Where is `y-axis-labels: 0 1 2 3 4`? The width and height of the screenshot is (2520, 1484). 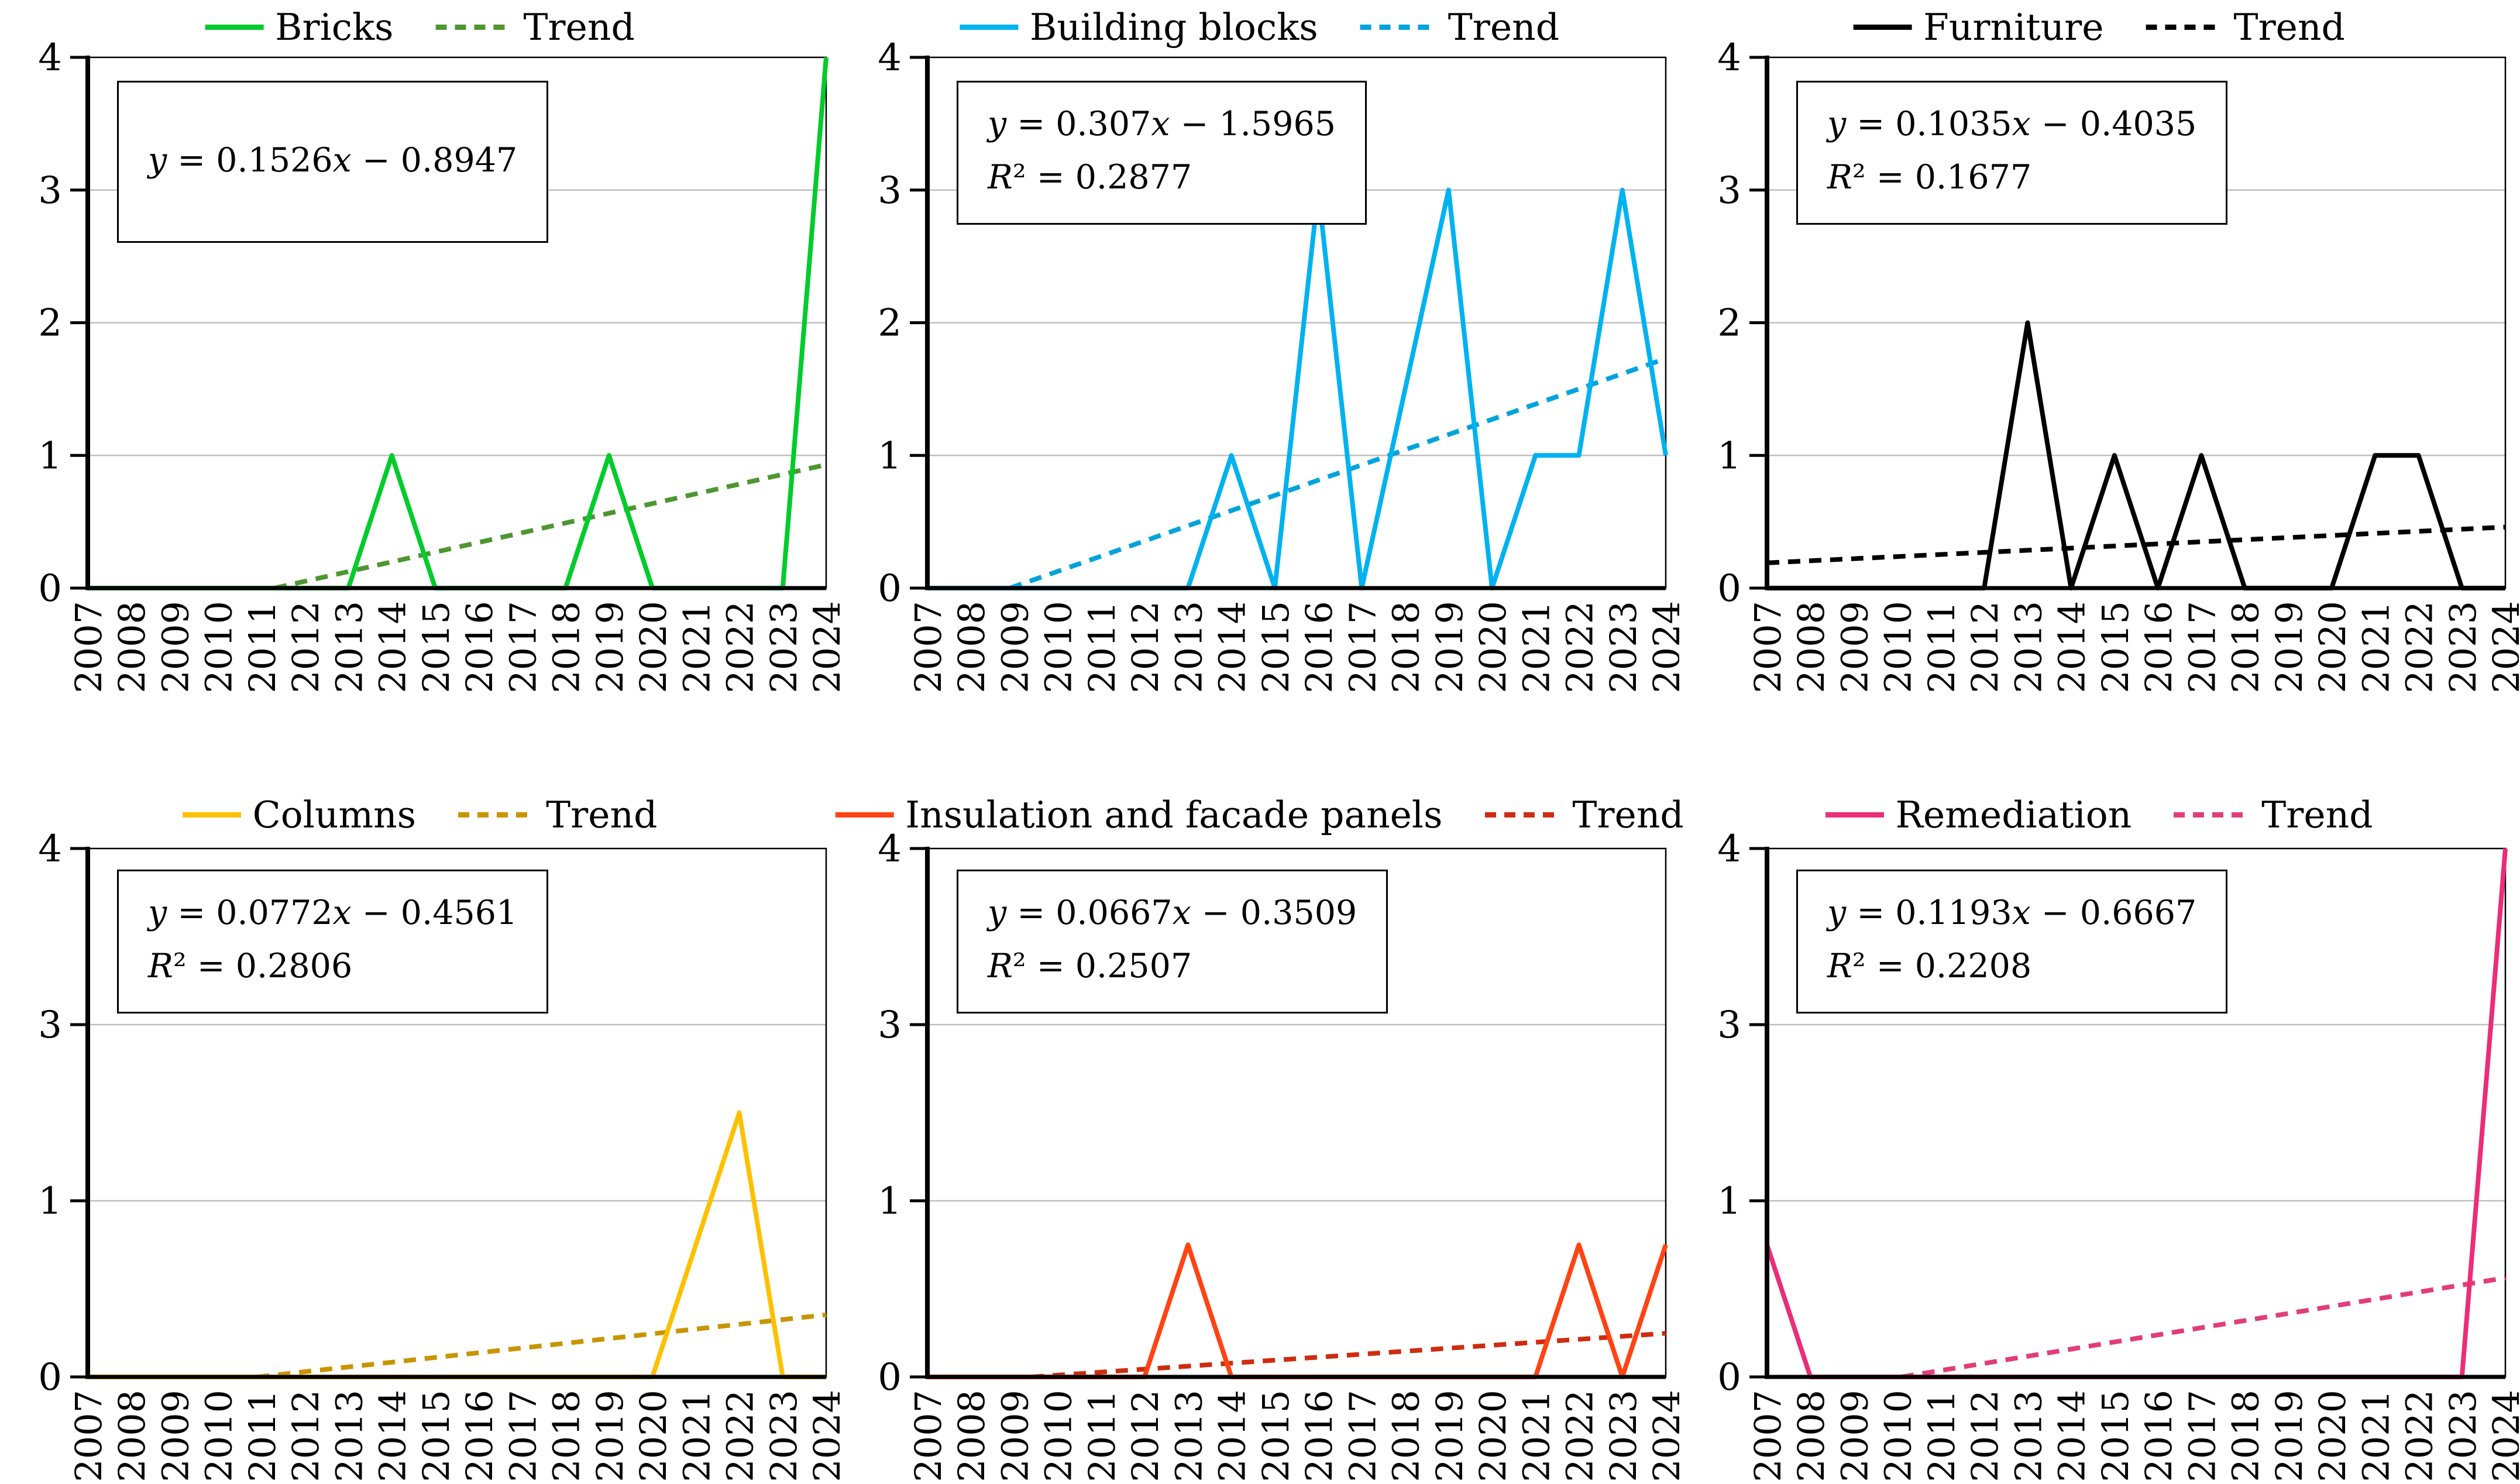 y-axis-labels: 0 1 2 3 4 is located at coordinates (902, 323).